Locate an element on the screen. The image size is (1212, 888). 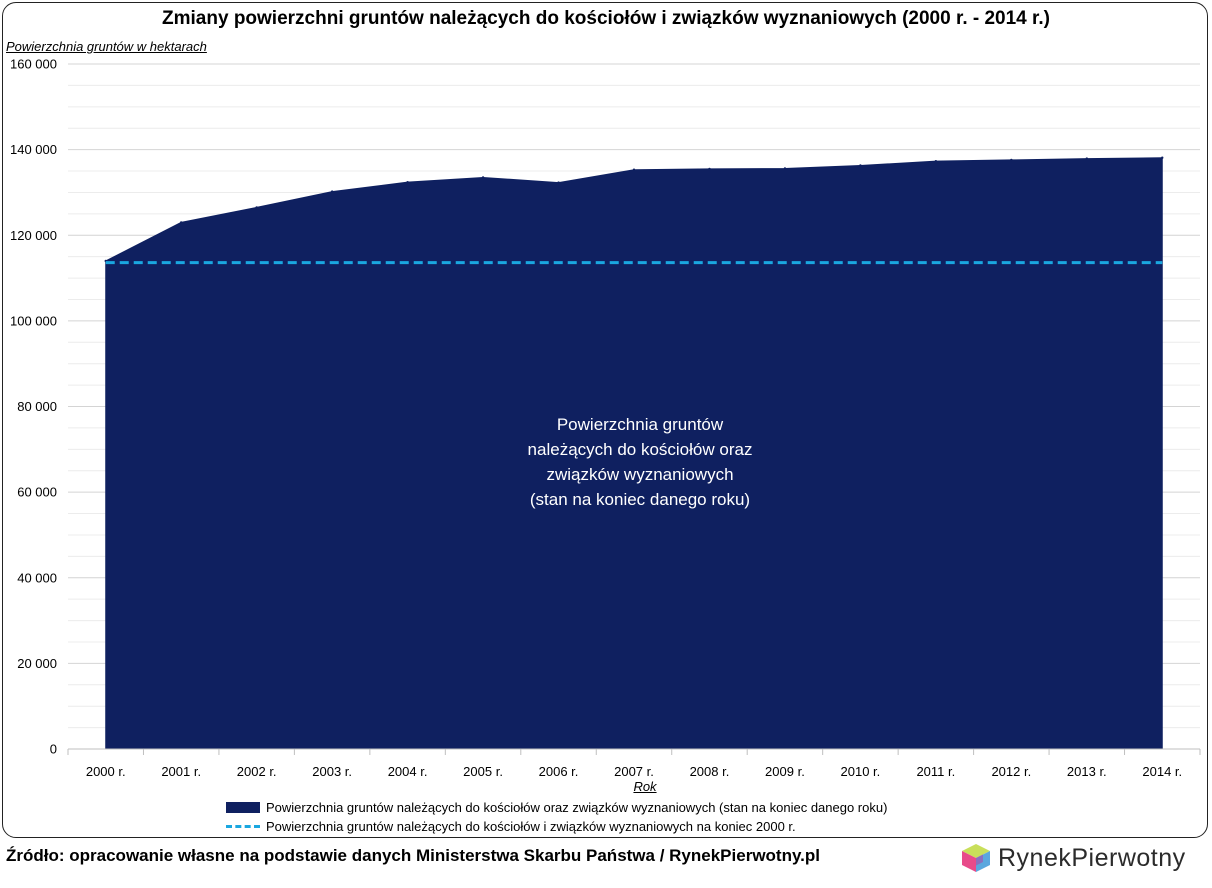
y-tick-label: 160 000 is located at coordinates (33, 64).